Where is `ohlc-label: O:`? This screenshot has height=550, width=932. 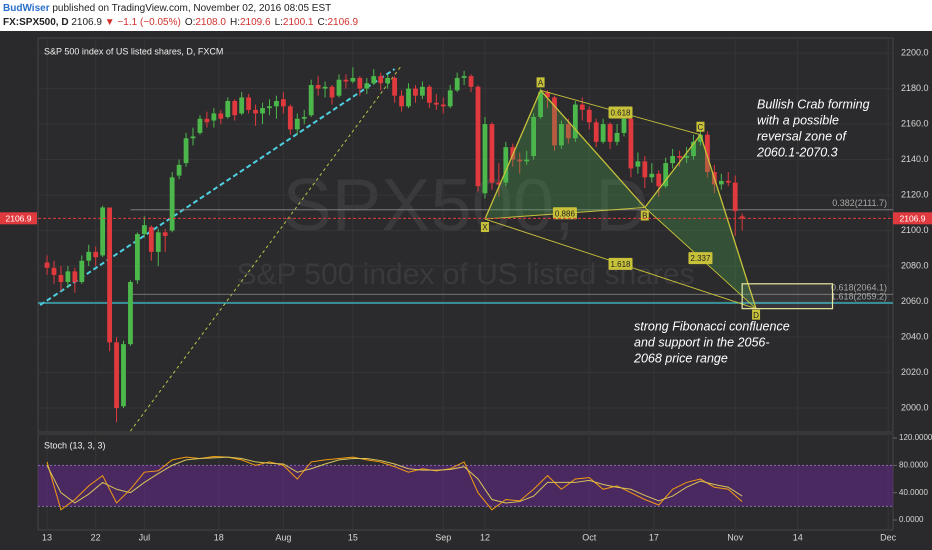
ohlc-label: O: is located at coordinates (190, 22).